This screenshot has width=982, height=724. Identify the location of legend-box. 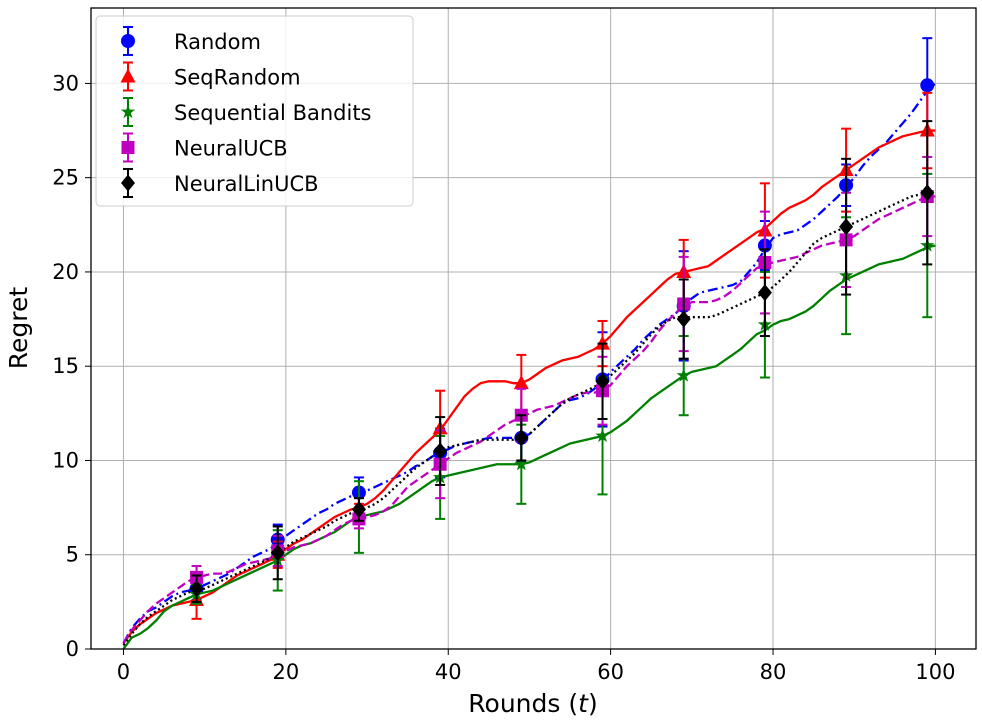
(254, 111).